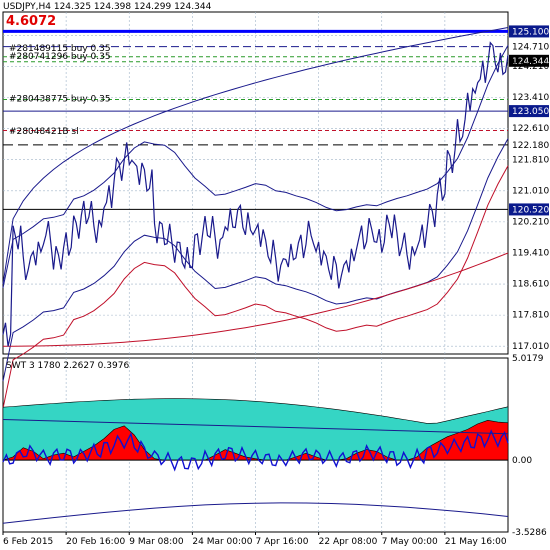  Describe the element at coordinates (348, 542) in the screenshot. I see `time-tick: 22 Apr 08:00` at that location.